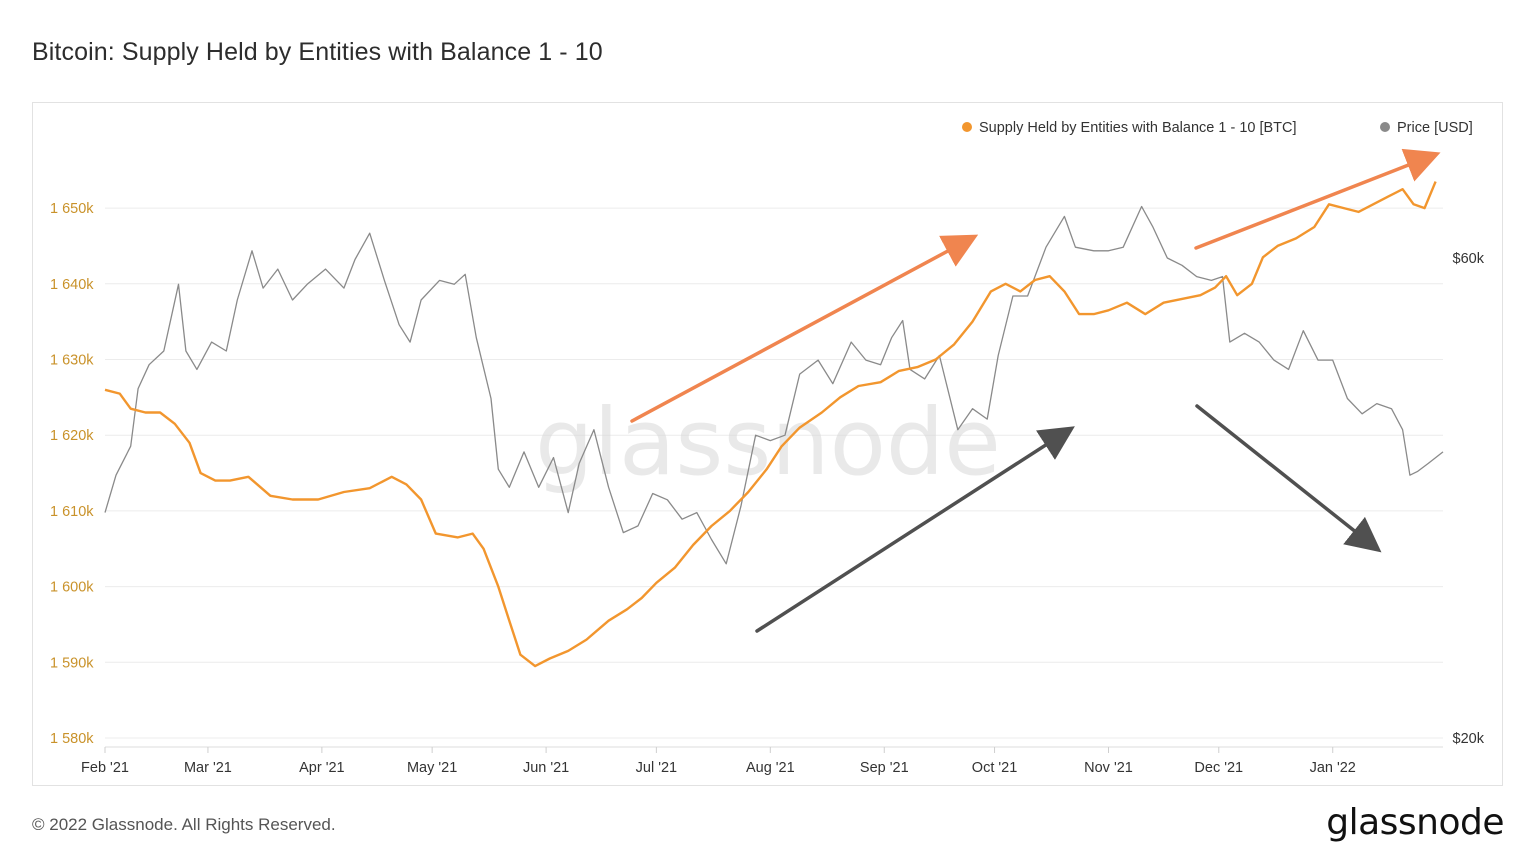  What do you see at coordinates (1333, 768) in the screenshot?
I see `x-tick-label: Jan '22` at bounding box center [1333, 768].